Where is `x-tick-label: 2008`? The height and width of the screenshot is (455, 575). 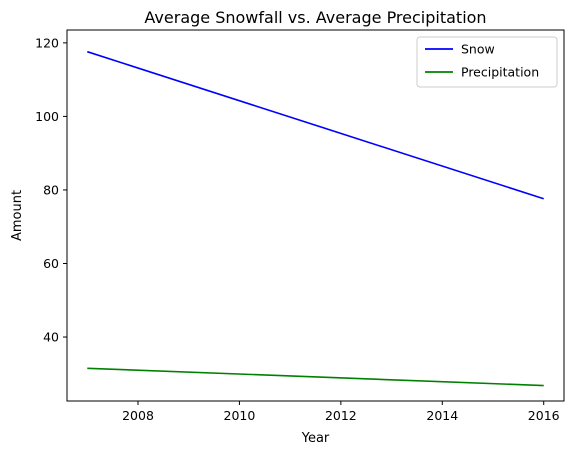 x-tick-label: 2008 is located at coordinates (138, 415).